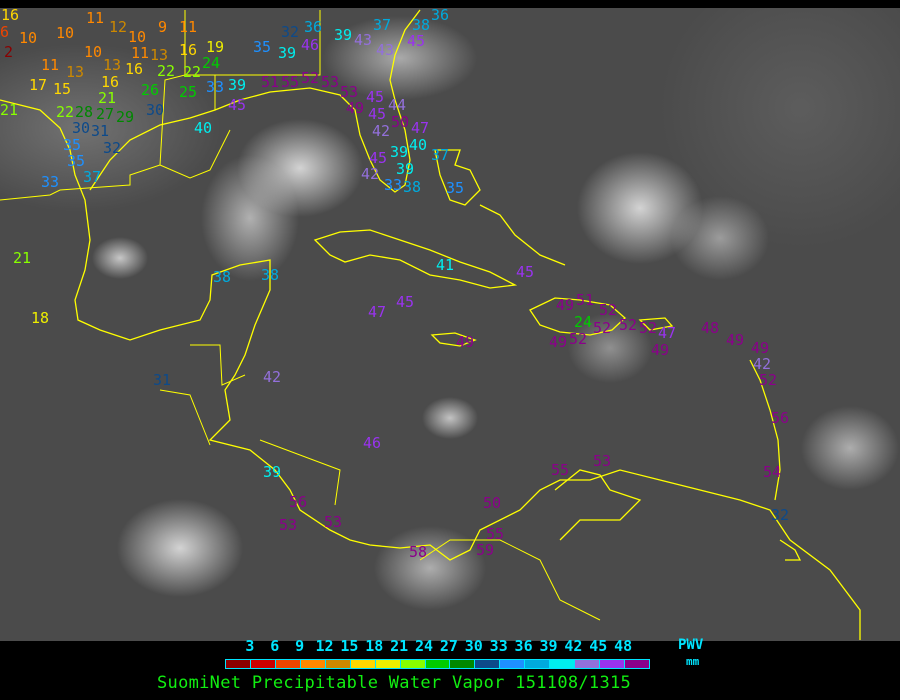 The height and width of the screenshot is (700, 900). I want to click on legend-tick: 33, so click(498, 646).